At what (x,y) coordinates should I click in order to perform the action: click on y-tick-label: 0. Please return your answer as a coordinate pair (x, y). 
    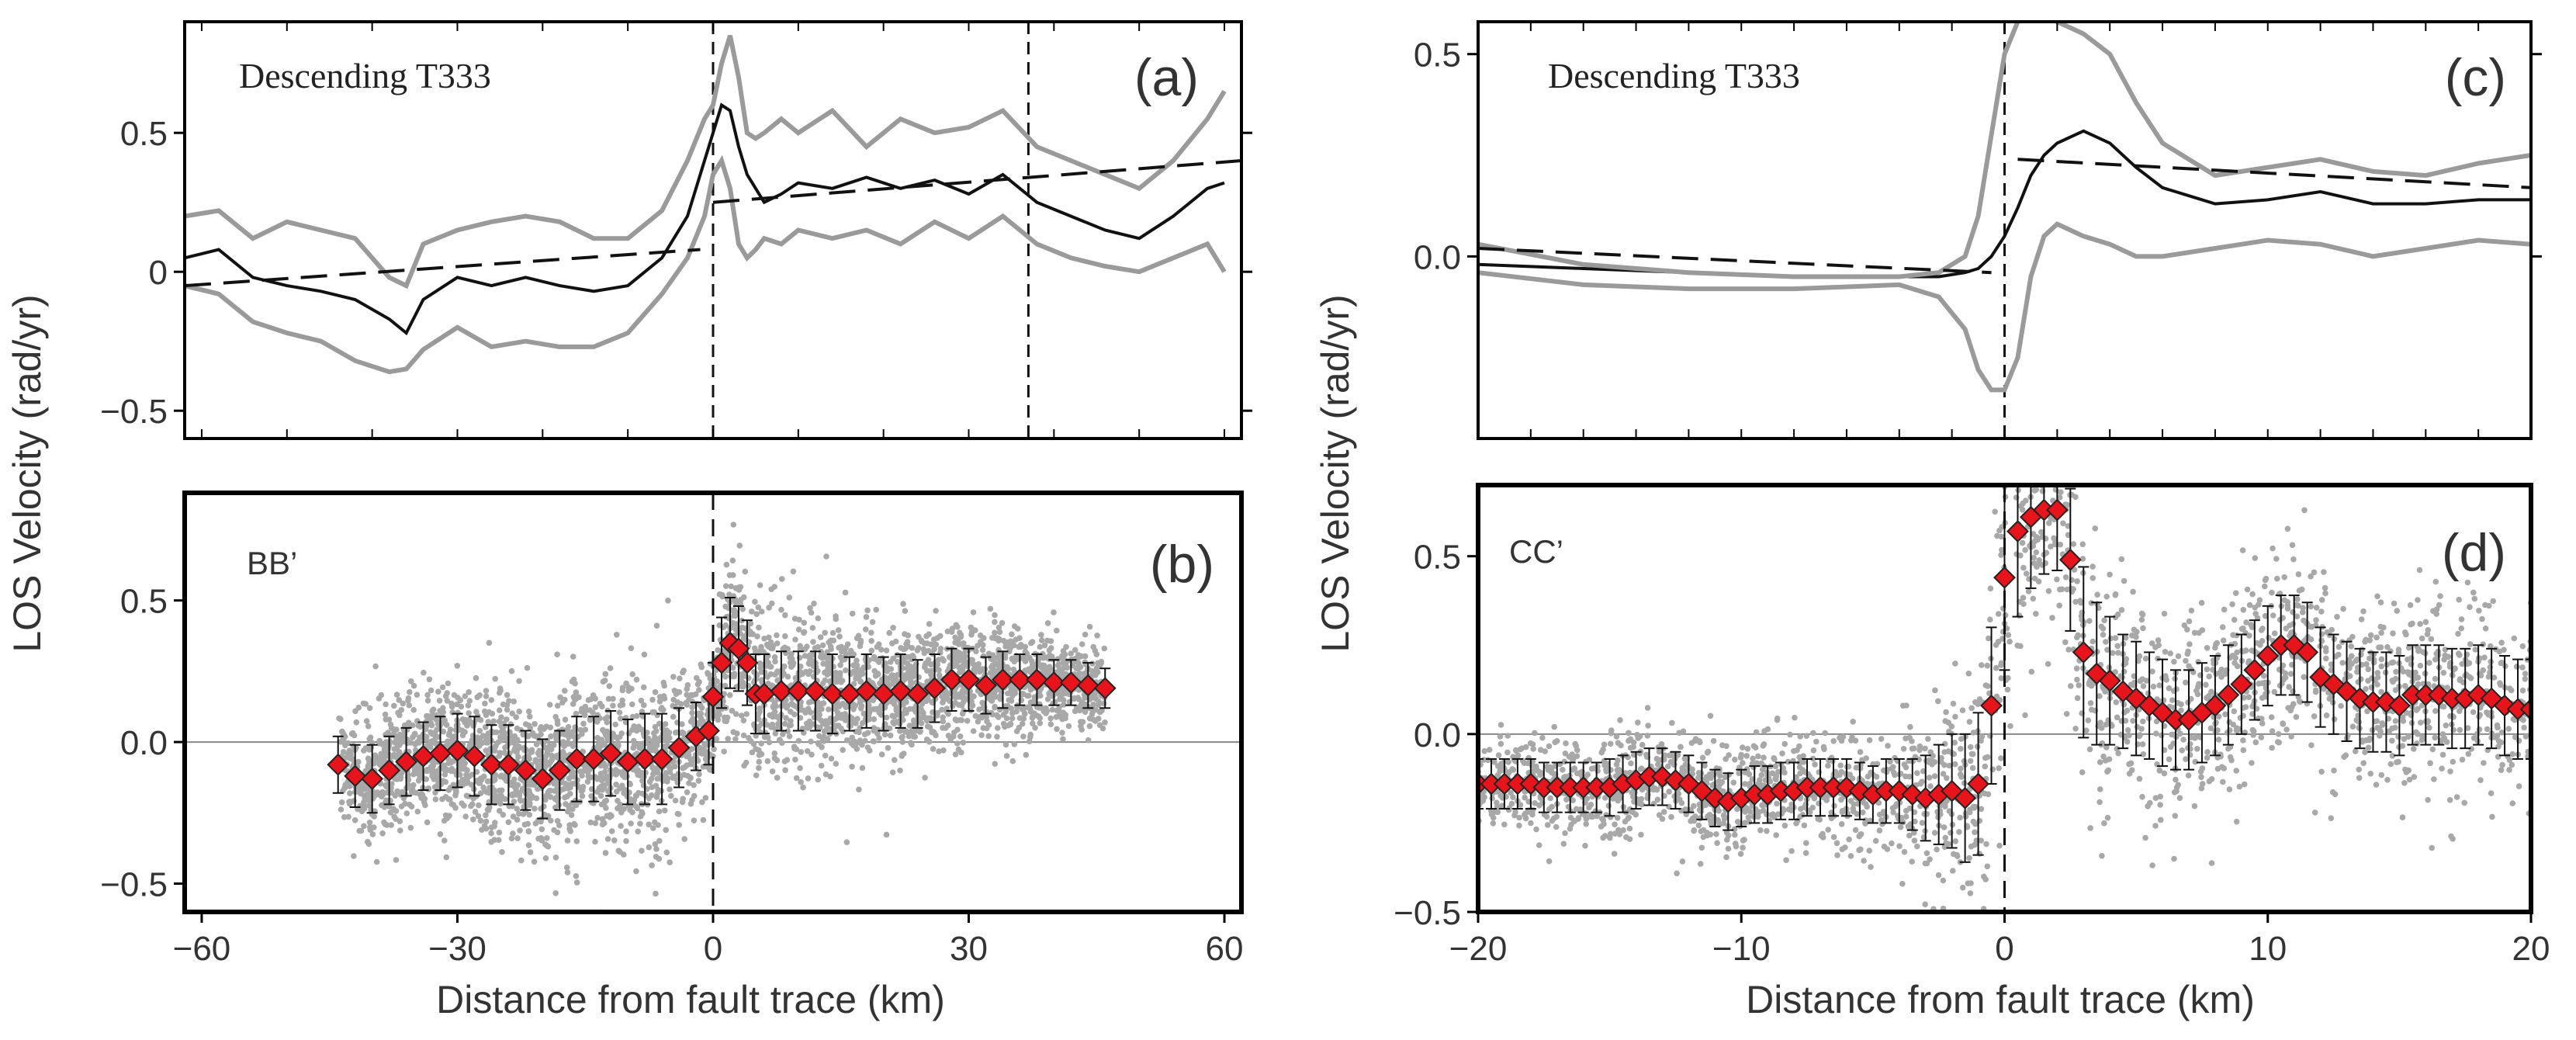
    Looking at the image, I should click on (158, 273).